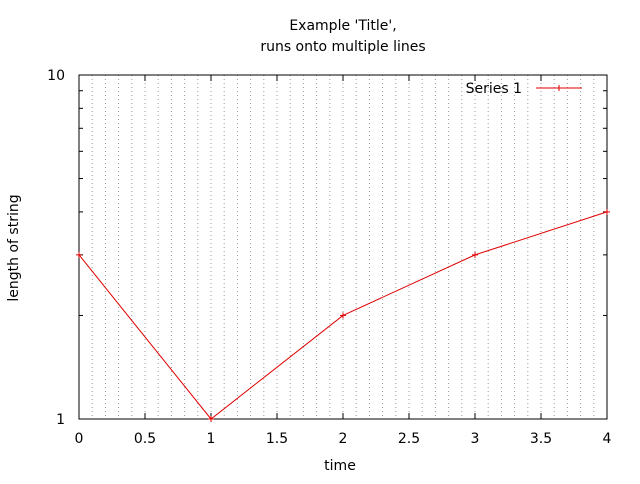  What do you see at coordinates (607, 439) in the screenshot?
I see `x-tick-label: 4` at bounding box center [607, 439].